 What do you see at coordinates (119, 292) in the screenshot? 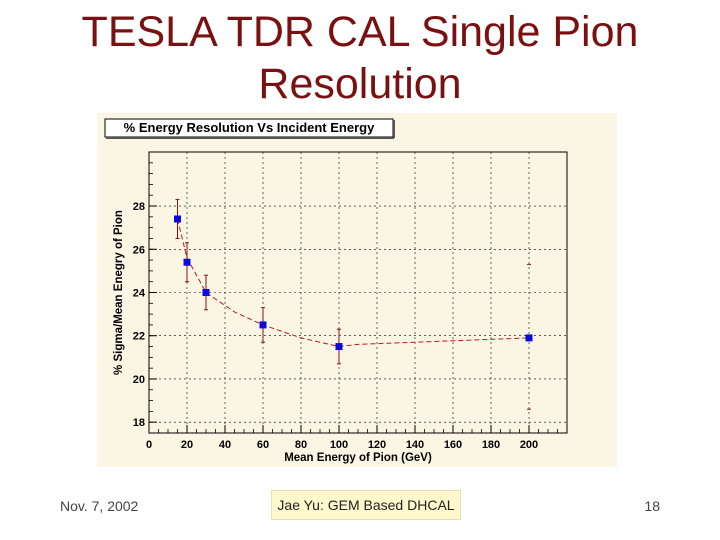
I see `y-axis-label: % Sigma/Mean Enegry of Pion` at bounding box center [119, 292].